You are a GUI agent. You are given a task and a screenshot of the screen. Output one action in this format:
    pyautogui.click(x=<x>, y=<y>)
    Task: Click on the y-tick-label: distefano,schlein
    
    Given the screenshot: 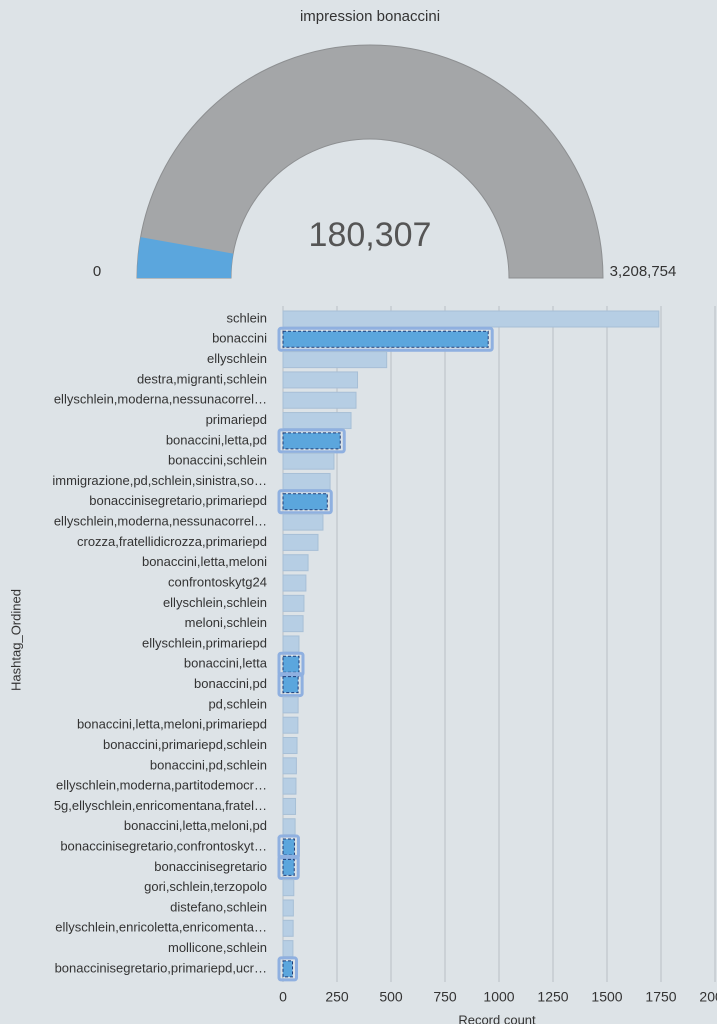 What is the action you would take?
    pyautogui.click(x=218, y=906)
    